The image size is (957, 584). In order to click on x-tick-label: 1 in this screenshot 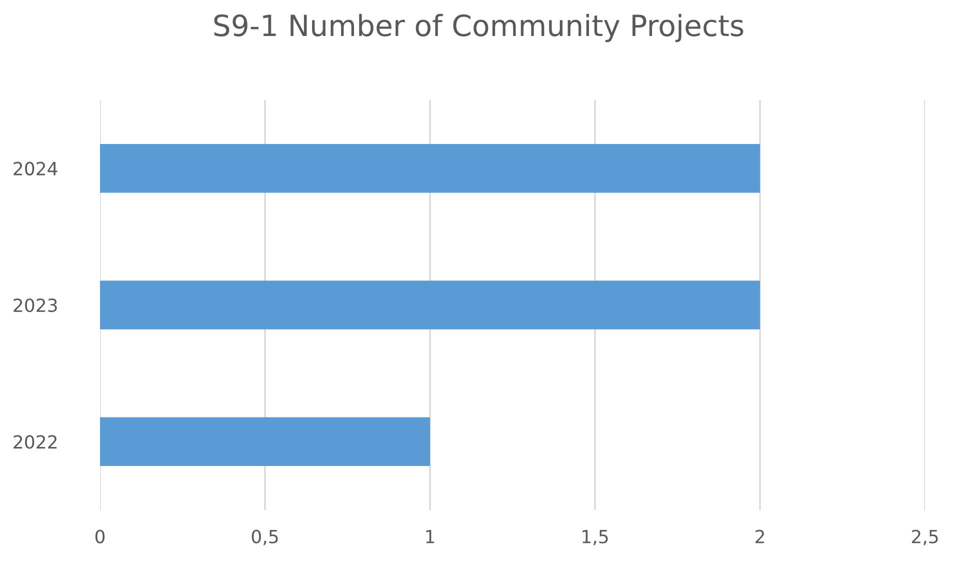, I will do `click(430, 537)`.